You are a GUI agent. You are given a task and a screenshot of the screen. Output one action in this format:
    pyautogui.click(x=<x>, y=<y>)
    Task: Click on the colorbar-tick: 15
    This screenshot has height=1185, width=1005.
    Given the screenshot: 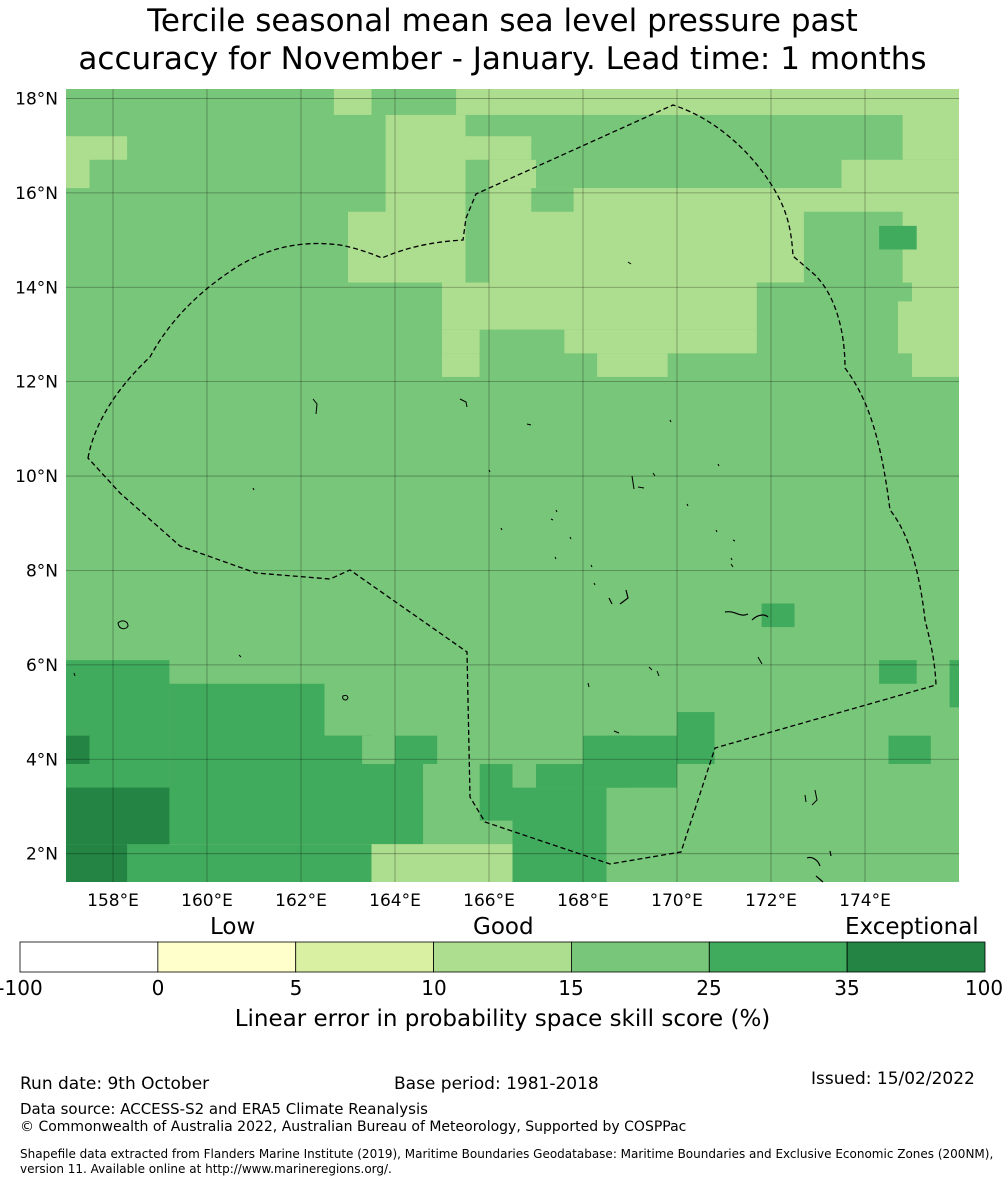 What is the action you would take?
    pyautogui.click(x=571, y=988)
    